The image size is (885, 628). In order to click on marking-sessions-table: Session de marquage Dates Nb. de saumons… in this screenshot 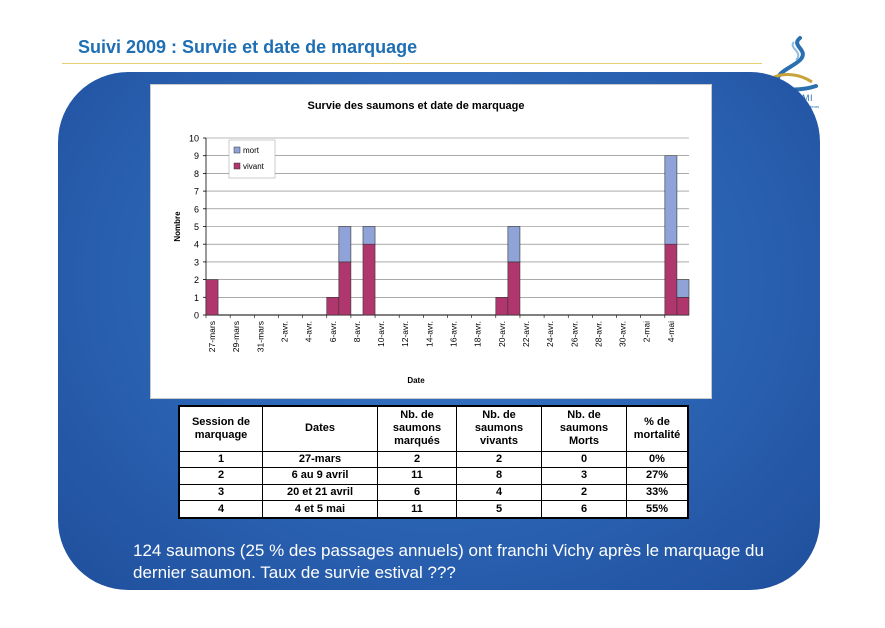, I will do `click(433, 462)`.